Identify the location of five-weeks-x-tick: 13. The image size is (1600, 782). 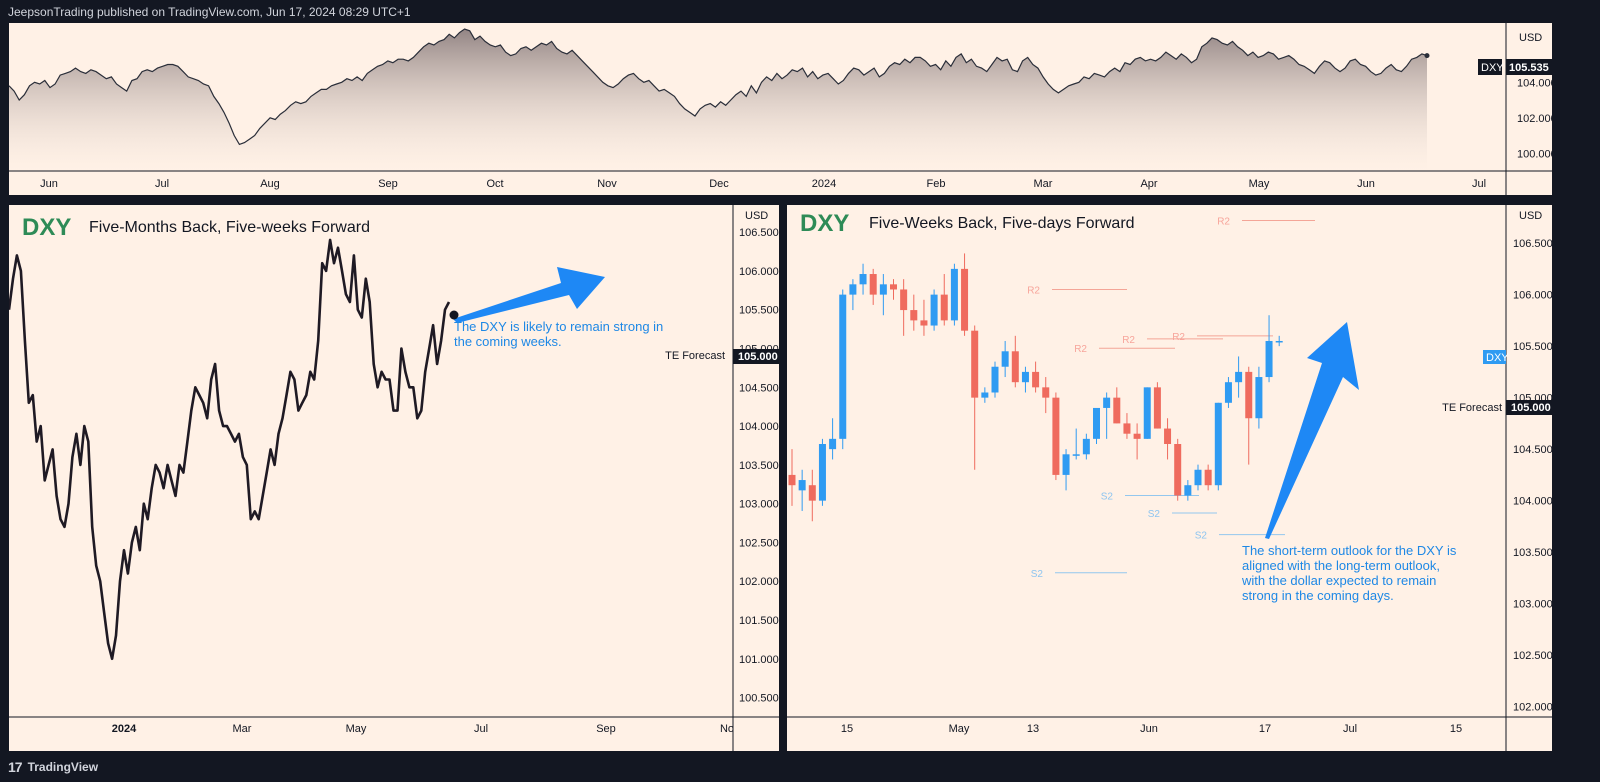
(1033, 729).